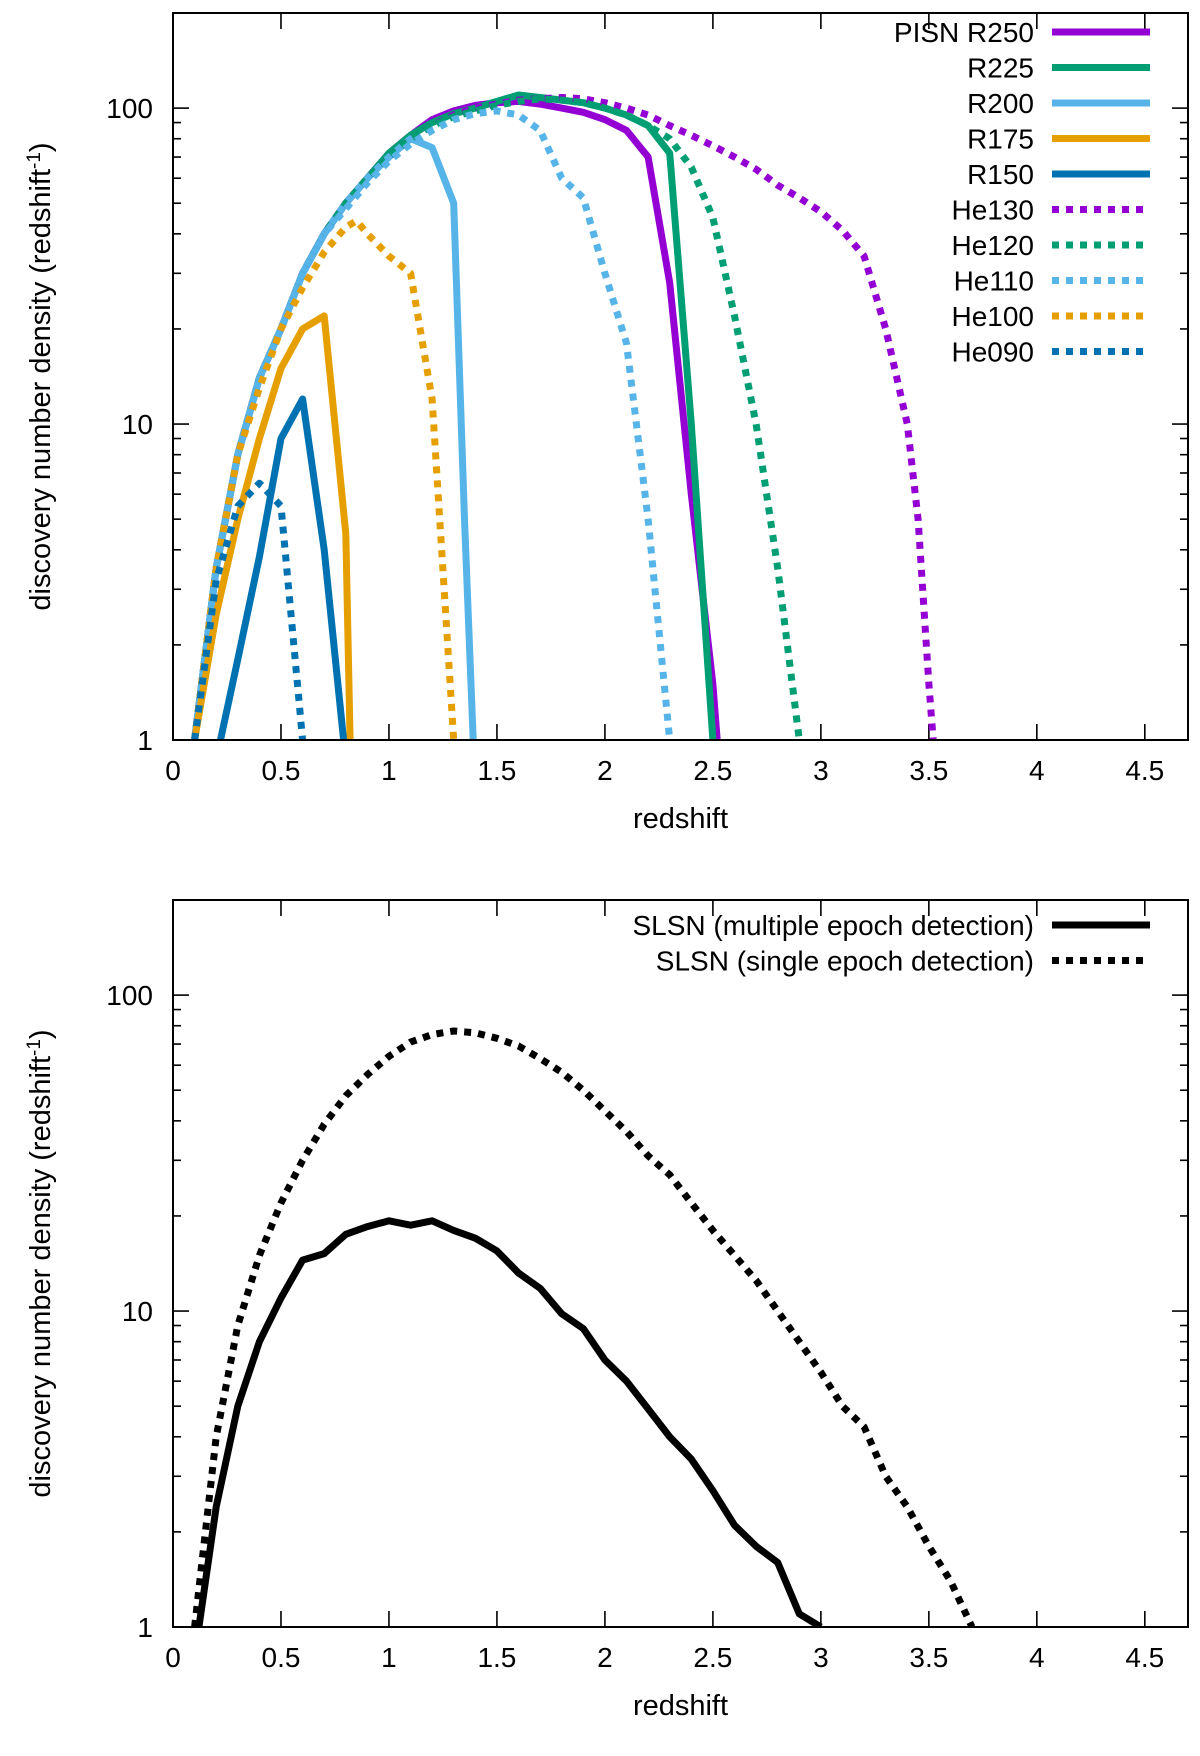 This screenshot has width=1200, height=1756. I want to click on series-line-he090, so click(249, 609).